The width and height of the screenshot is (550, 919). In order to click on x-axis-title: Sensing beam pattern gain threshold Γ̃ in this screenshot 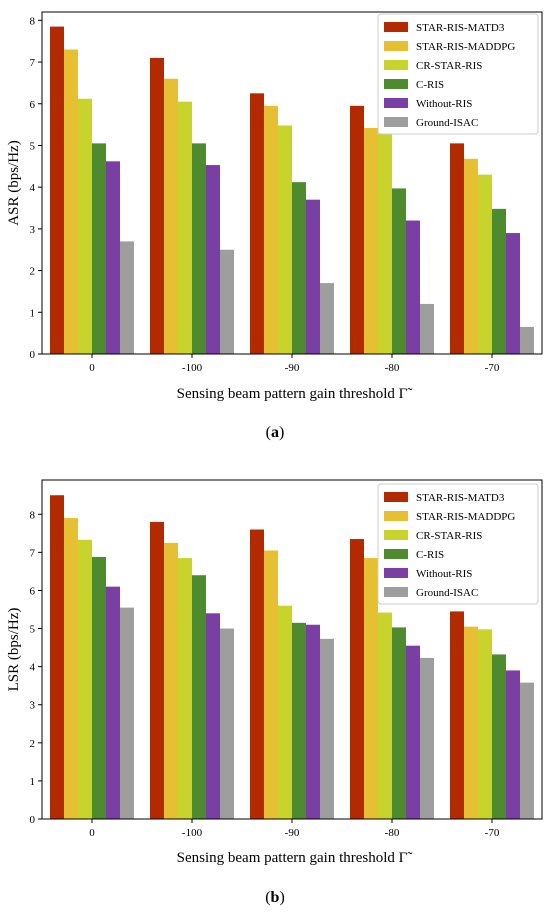, I will do `click(295, 858)`.